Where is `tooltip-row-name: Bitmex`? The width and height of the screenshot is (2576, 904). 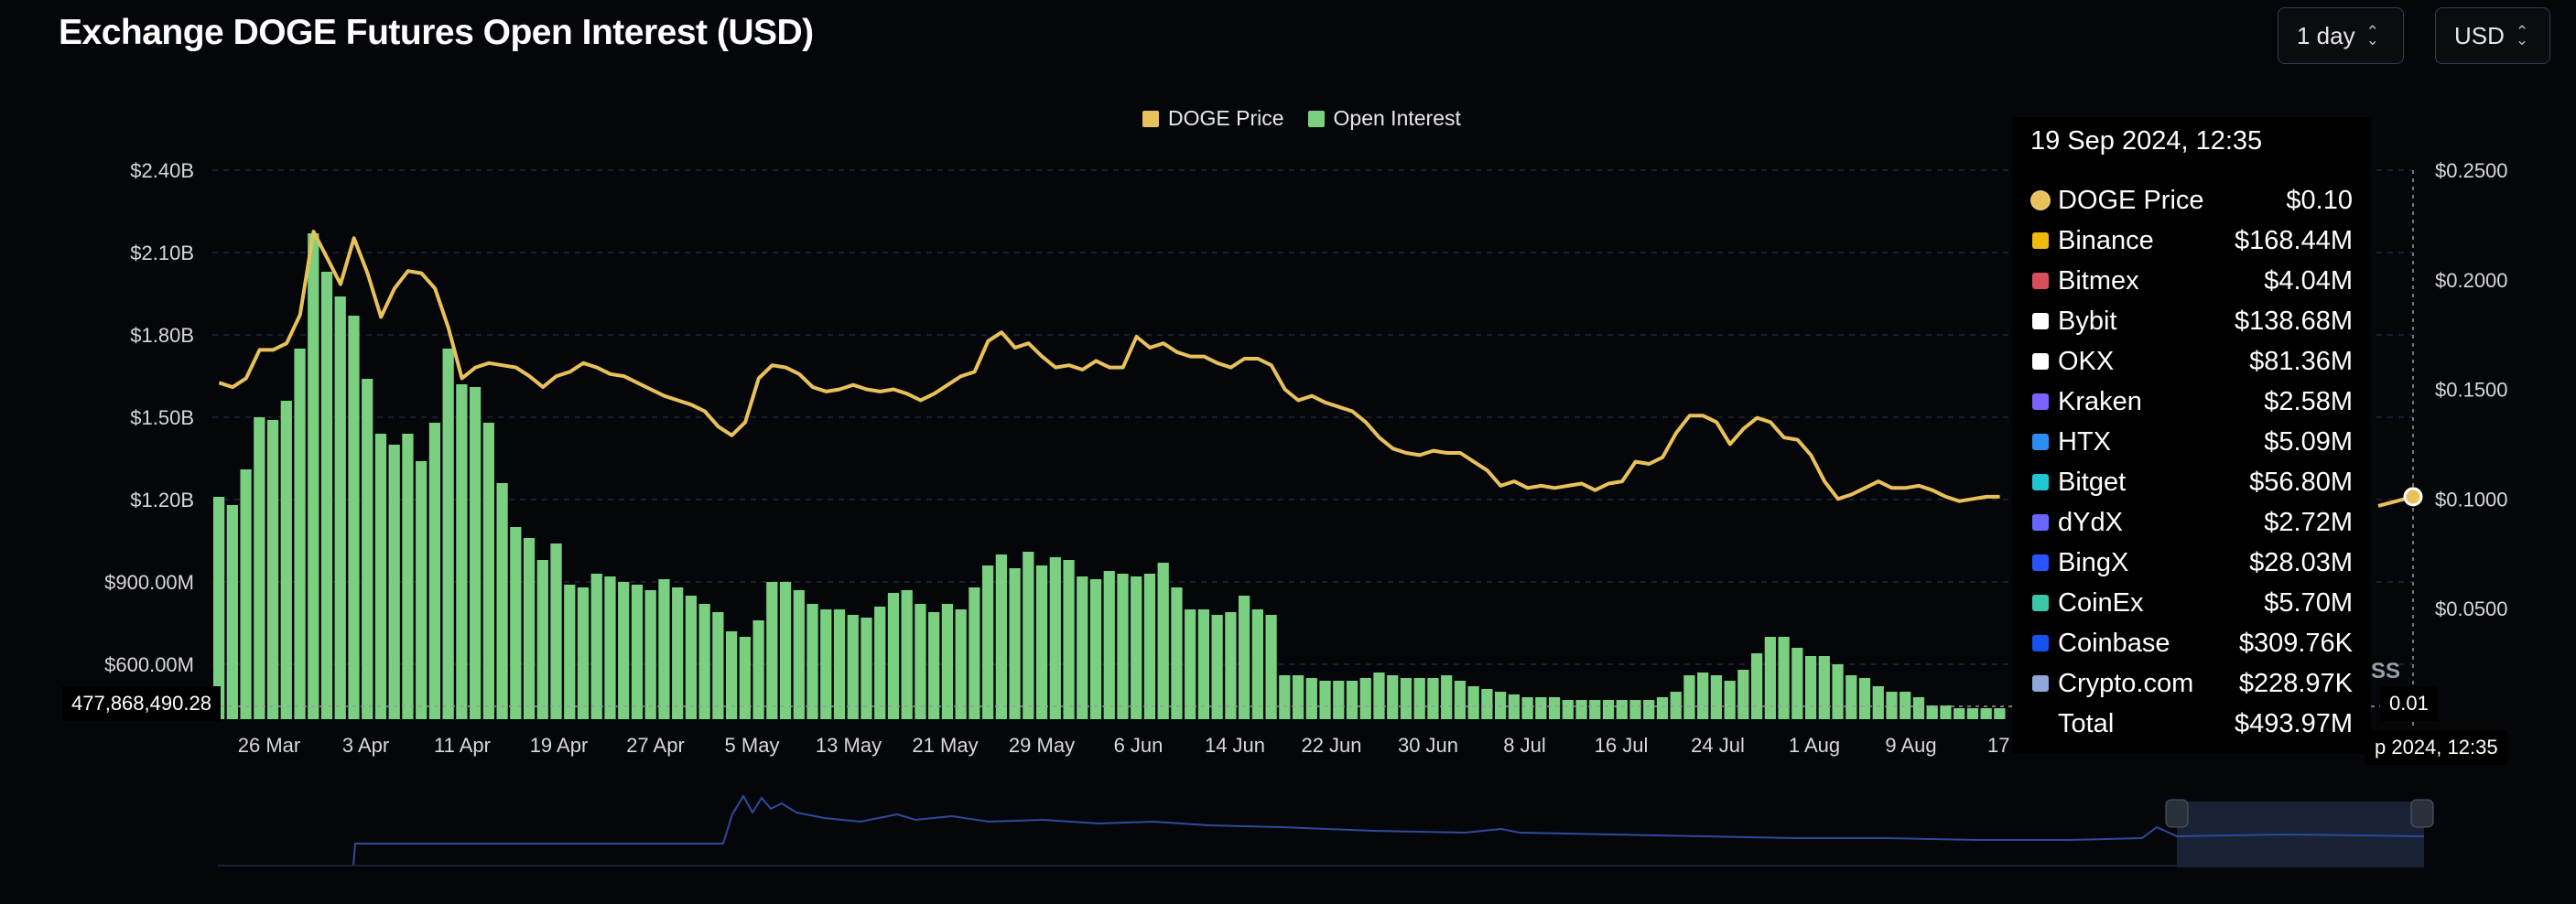 tooltip-row-name: Bitmex is located at coordinates (2098, 280).